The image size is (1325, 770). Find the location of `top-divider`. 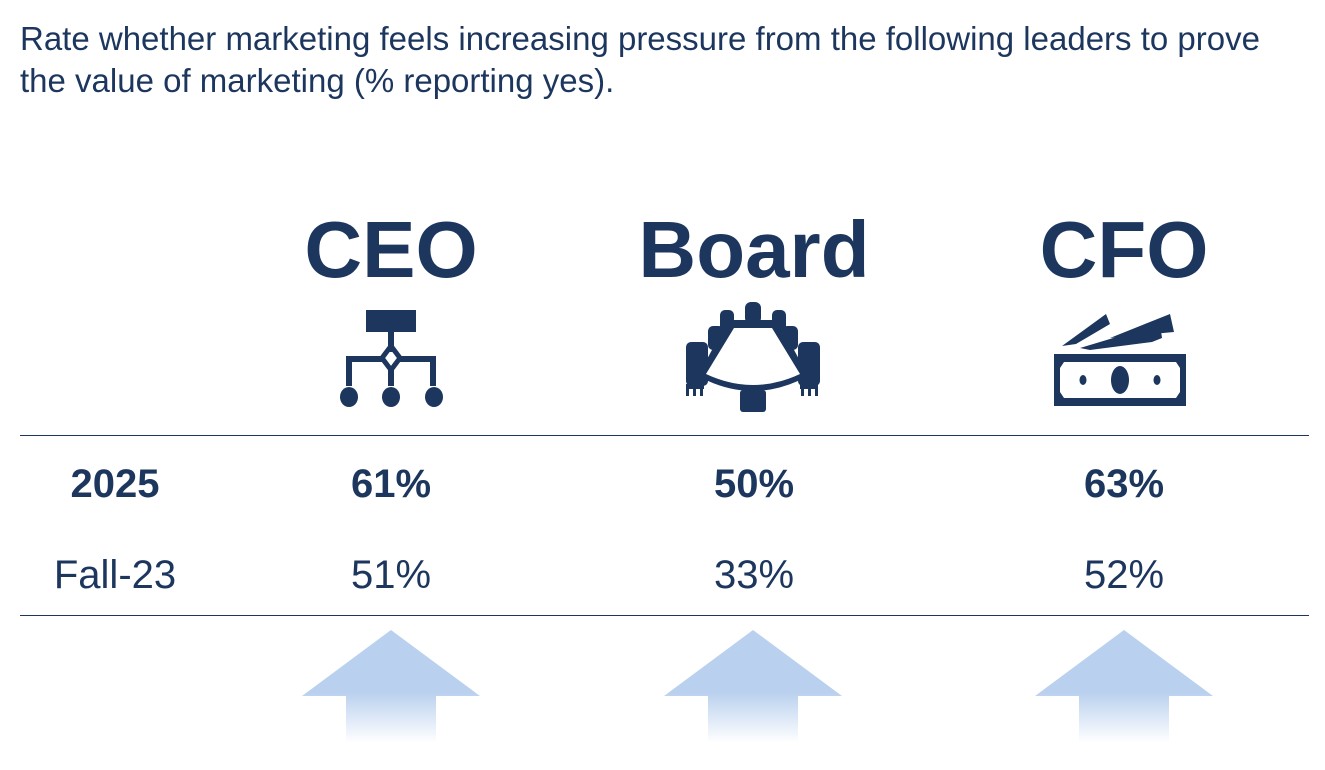

top-divider is located at coordinates (664, 435).